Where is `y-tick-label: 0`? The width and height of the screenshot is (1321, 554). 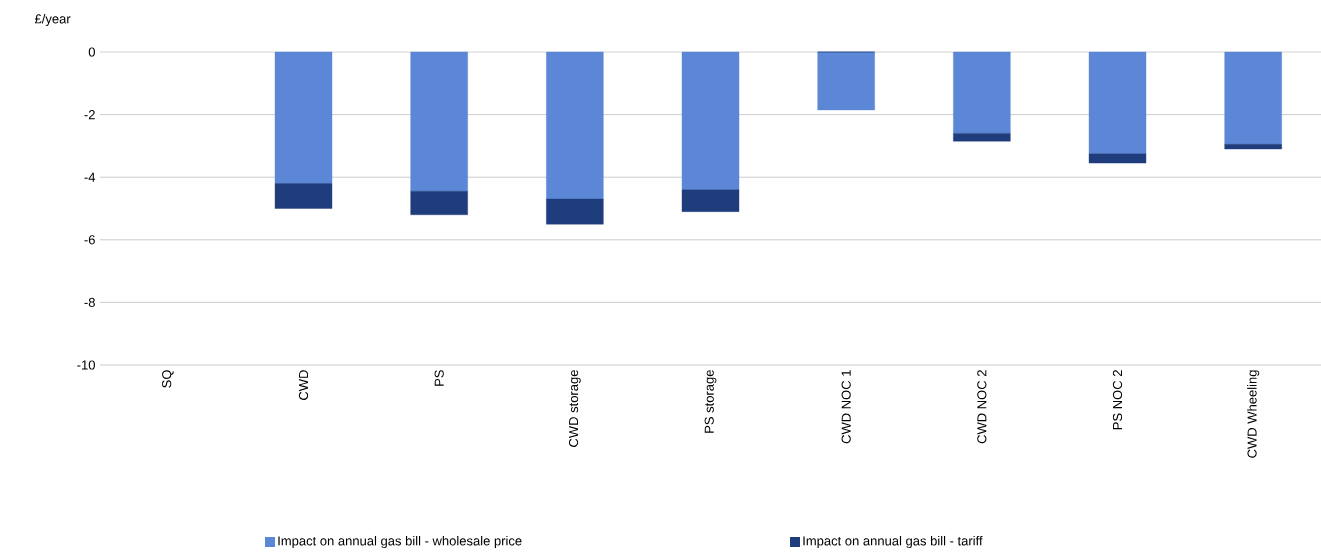
y-tick-label: 0 is located at coordinates (91, 52).